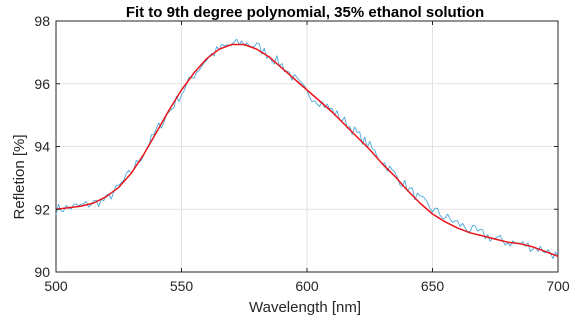 The image size is (582, 323). What do you see at coordinates (305, 307) in the screenshot?
I see `x-axis-label: Wavelength [nm]` at bounding box center [305, 307].